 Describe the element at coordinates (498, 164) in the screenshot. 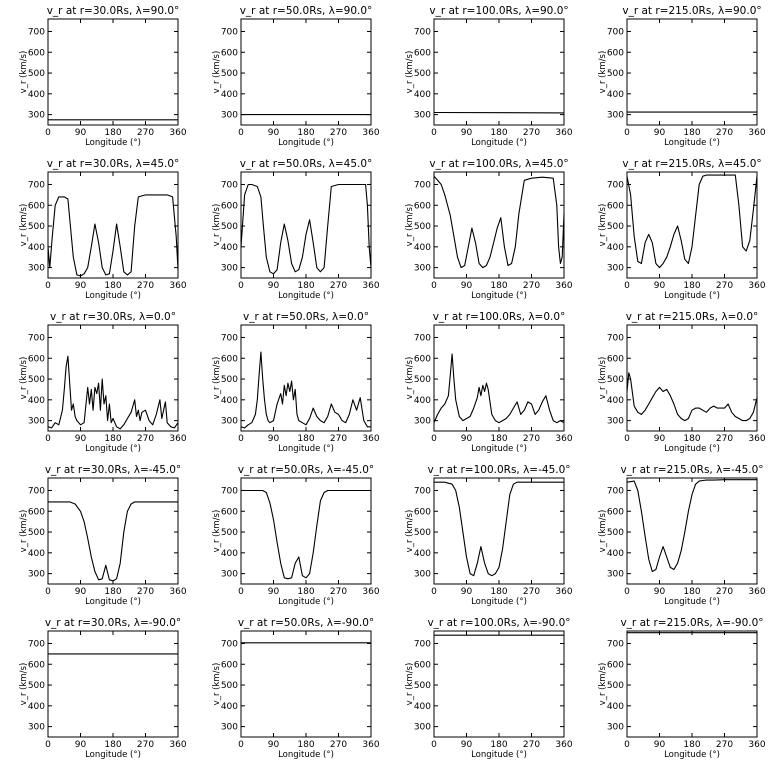

I see `panel-title: v_r at r=100.0Rs, λ=45.0°` at that location.